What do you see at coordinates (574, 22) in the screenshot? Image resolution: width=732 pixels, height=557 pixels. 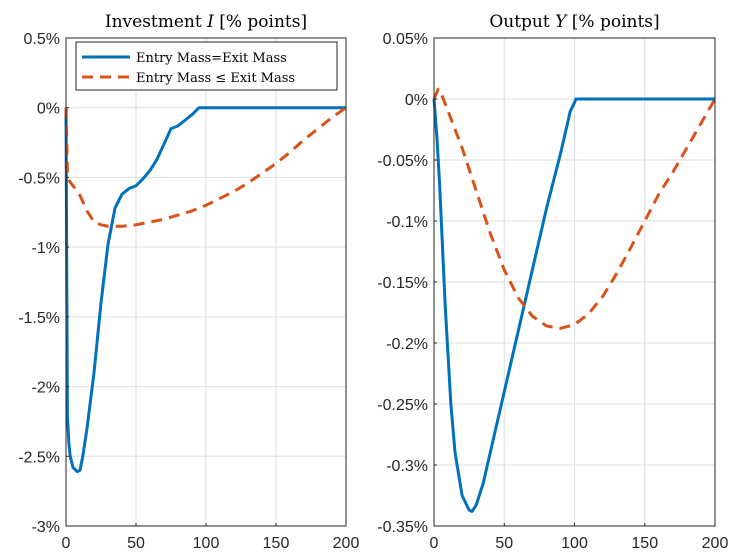 I see `output-chart-title: Output Y [% points]` at bounding box center [574, 22].